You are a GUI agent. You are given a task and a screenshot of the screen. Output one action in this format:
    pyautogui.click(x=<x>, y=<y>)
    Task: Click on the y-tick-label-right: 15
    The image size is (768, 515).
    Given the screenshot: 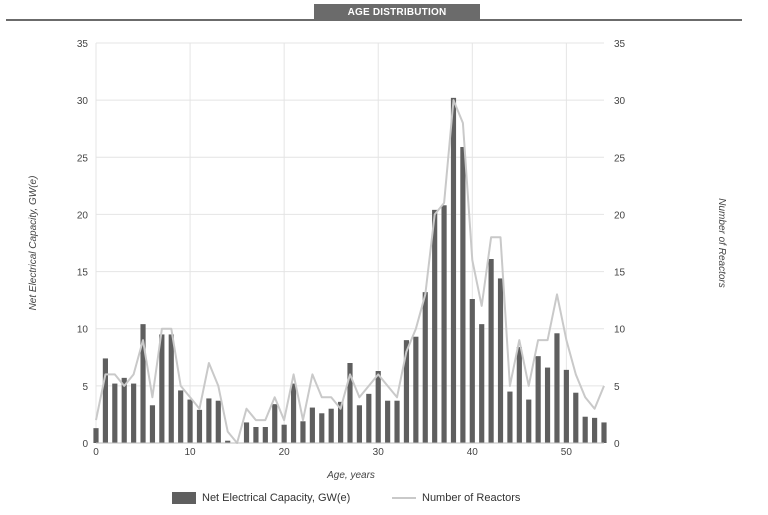 What is the action you would take?
    pyautogui.click(x=620, y=273)
    